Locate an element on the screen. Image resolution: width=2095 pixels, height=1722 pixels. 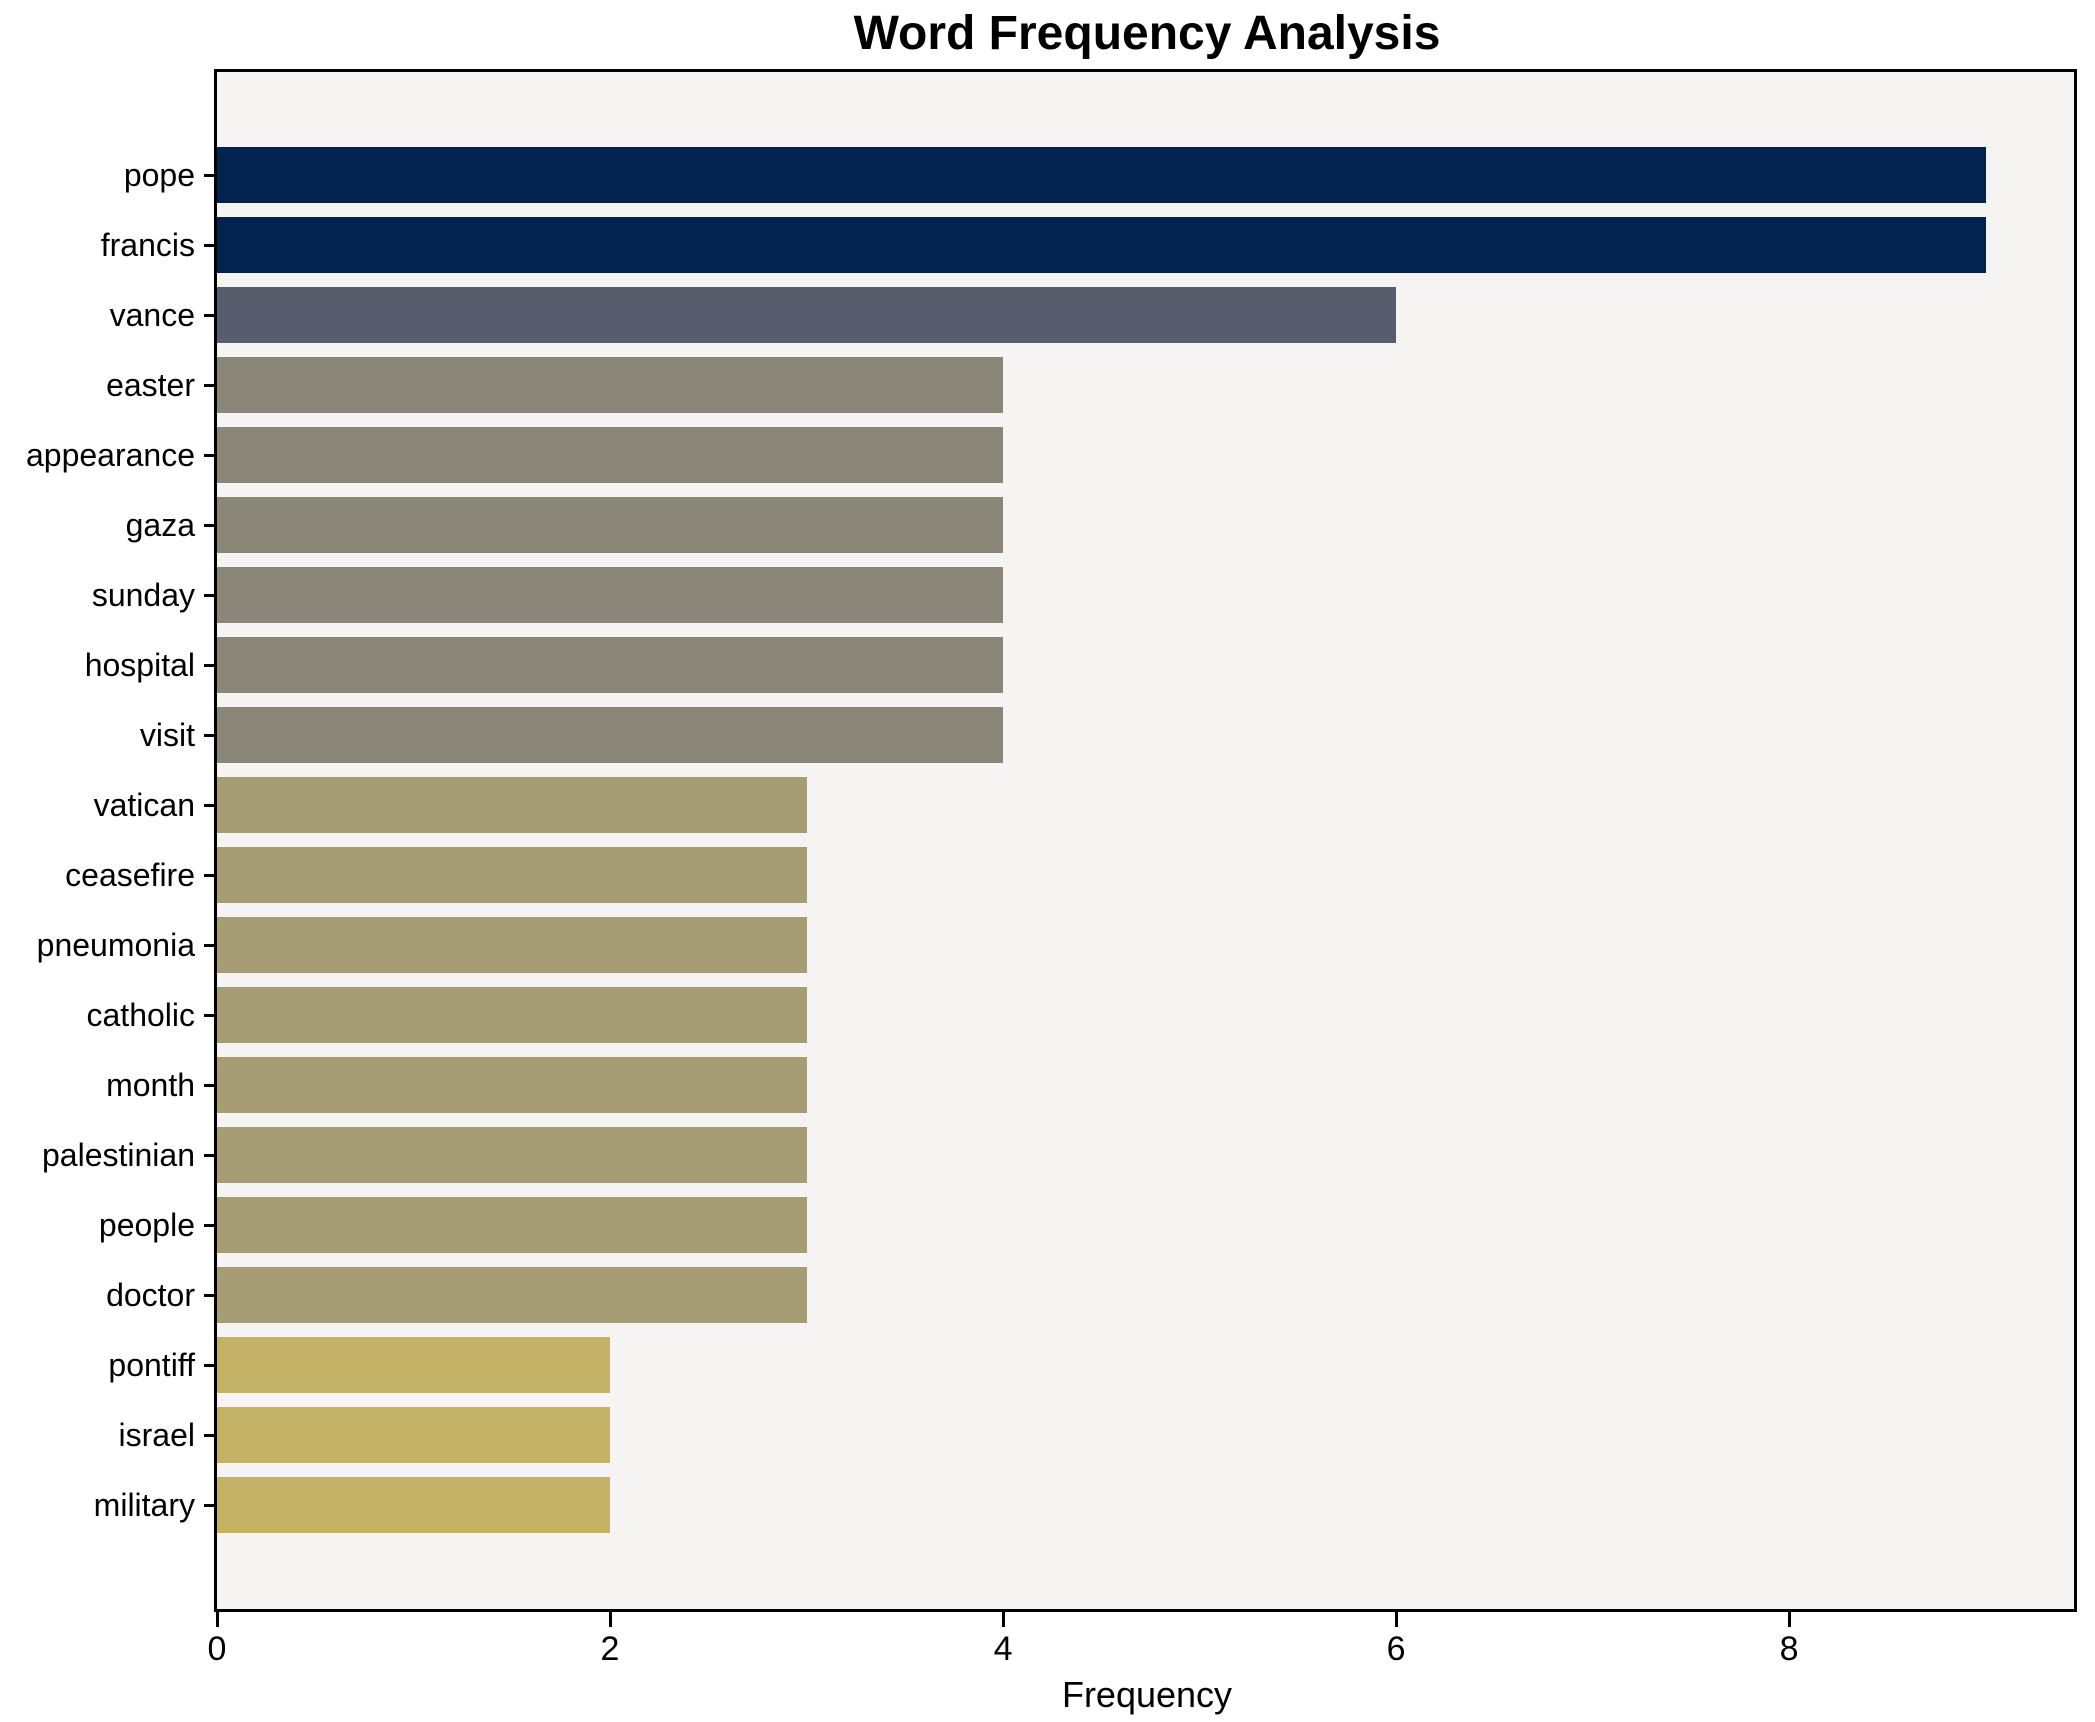
bar-pneumonia is located at coordinates (512, 945).